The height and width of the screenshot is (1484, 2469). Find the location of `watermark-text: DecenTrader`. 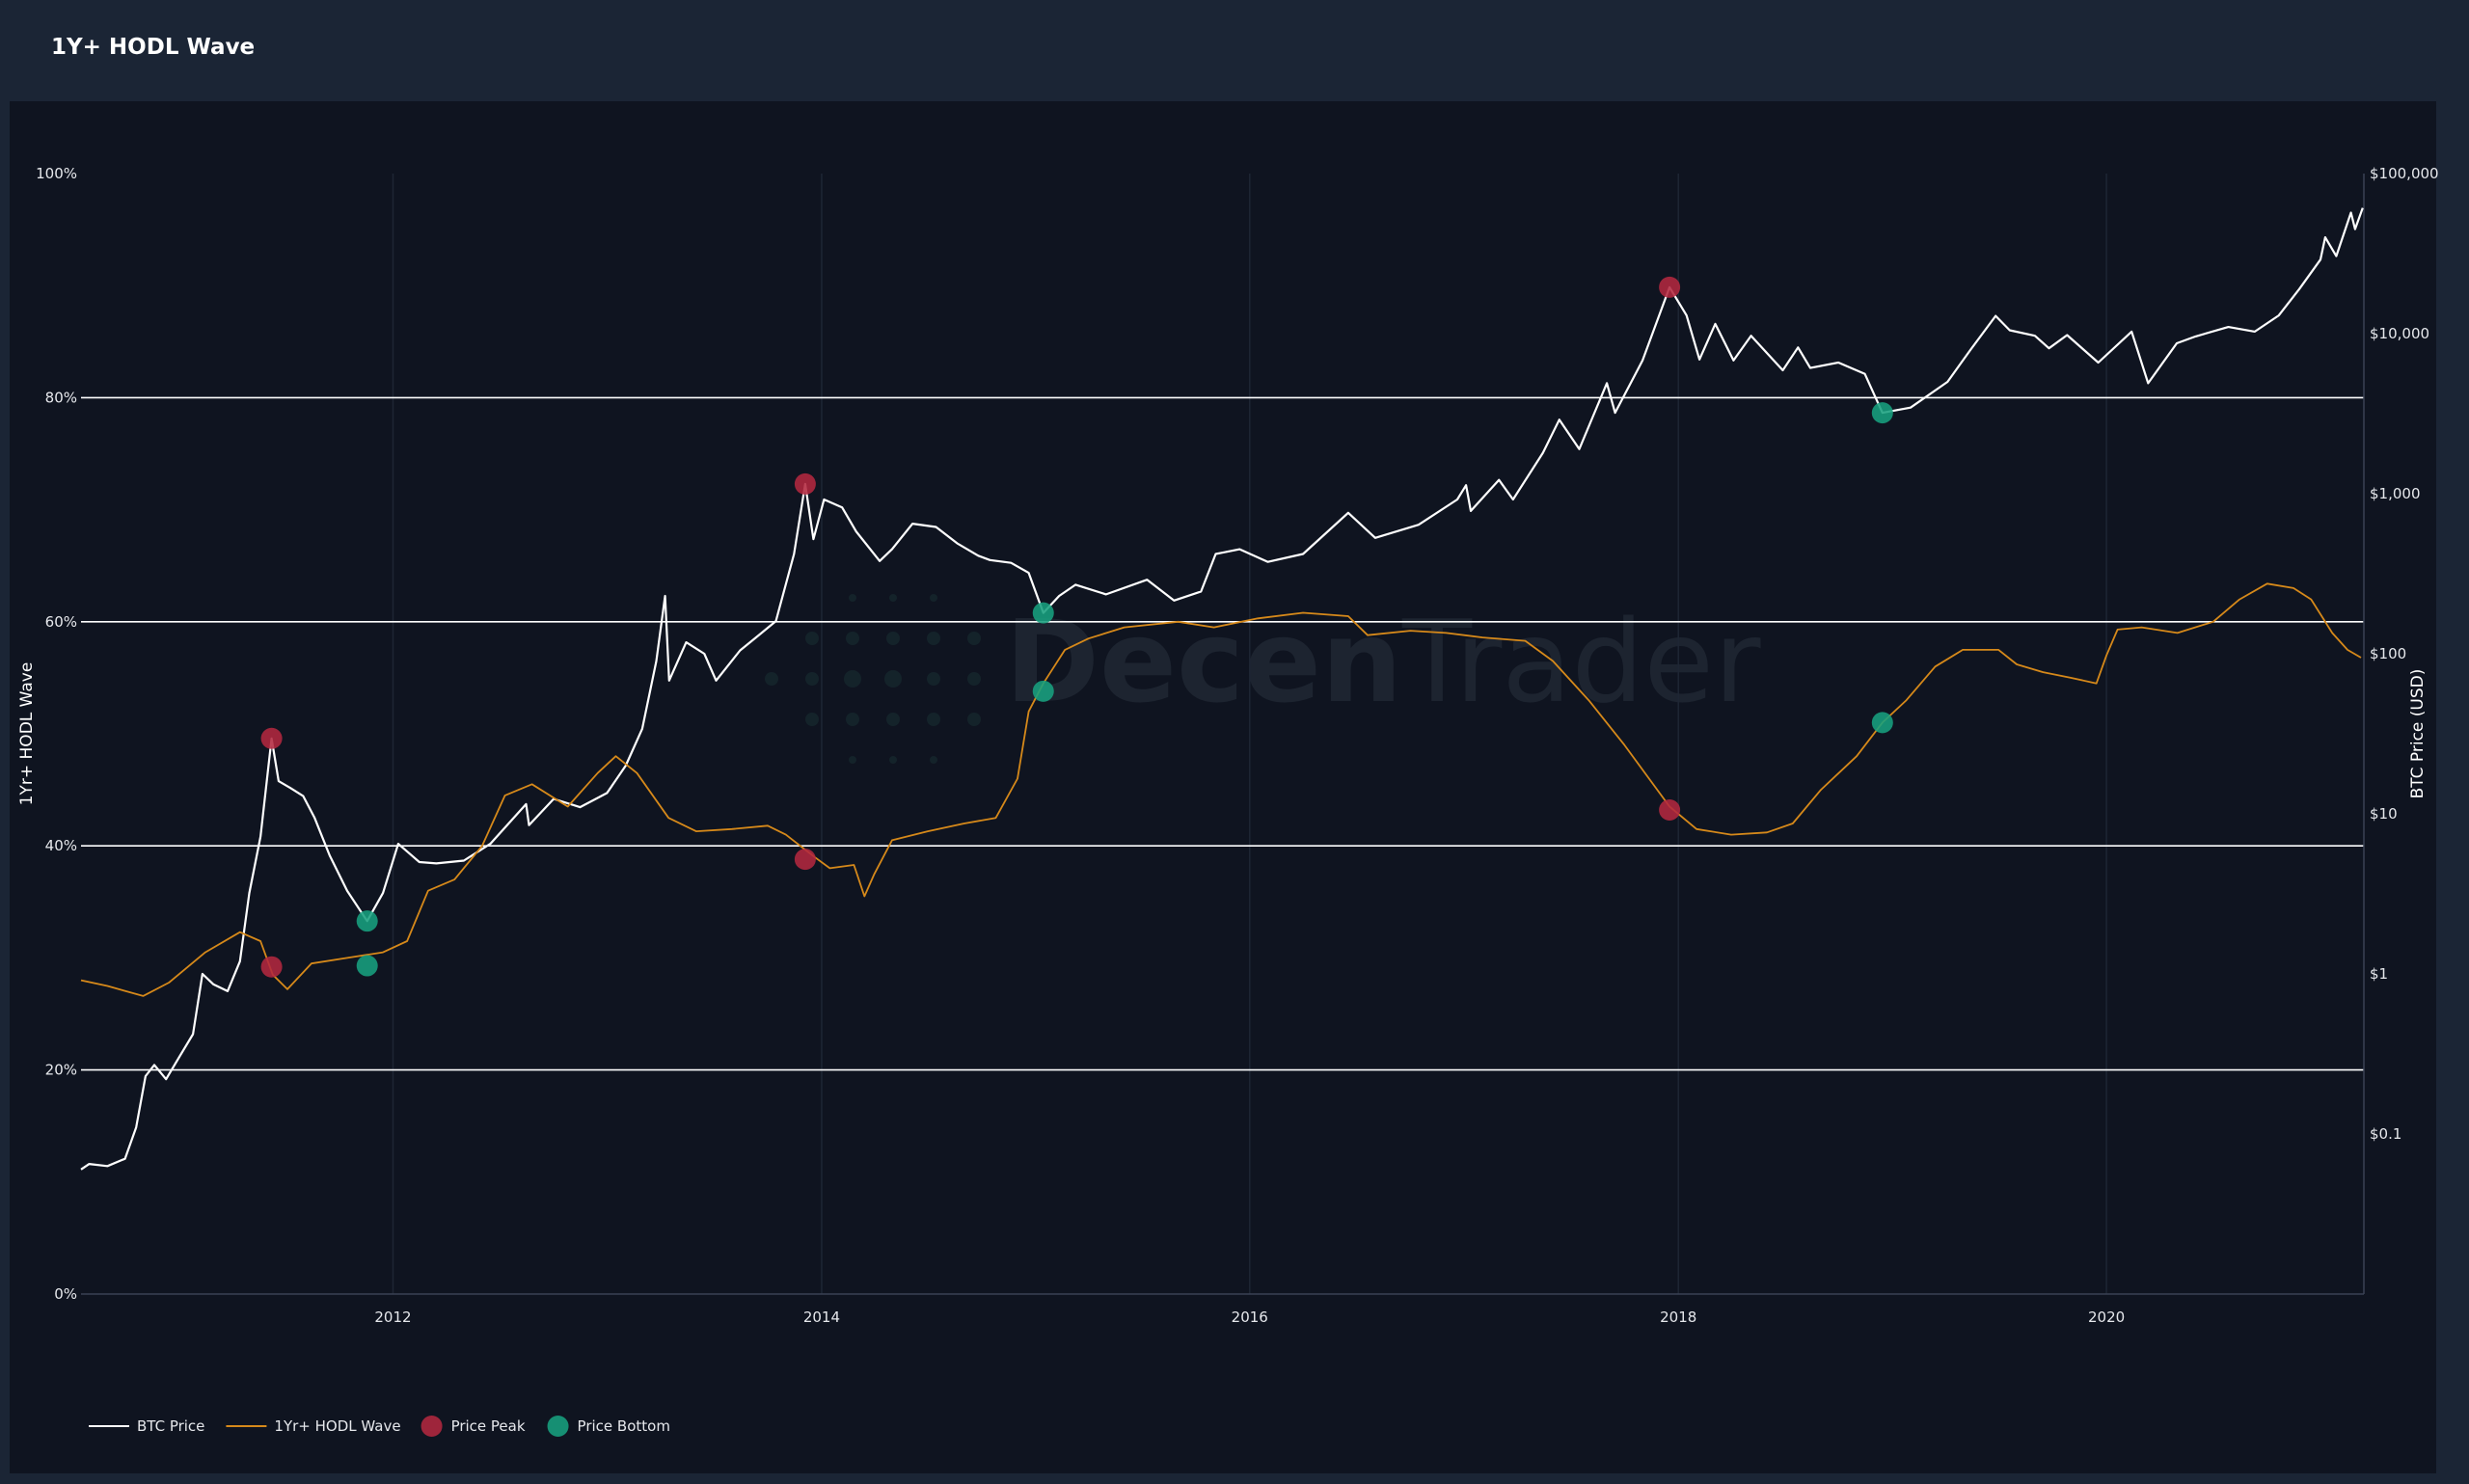

watermark-text: DecenTrader is located at coordinates (1383, 661).